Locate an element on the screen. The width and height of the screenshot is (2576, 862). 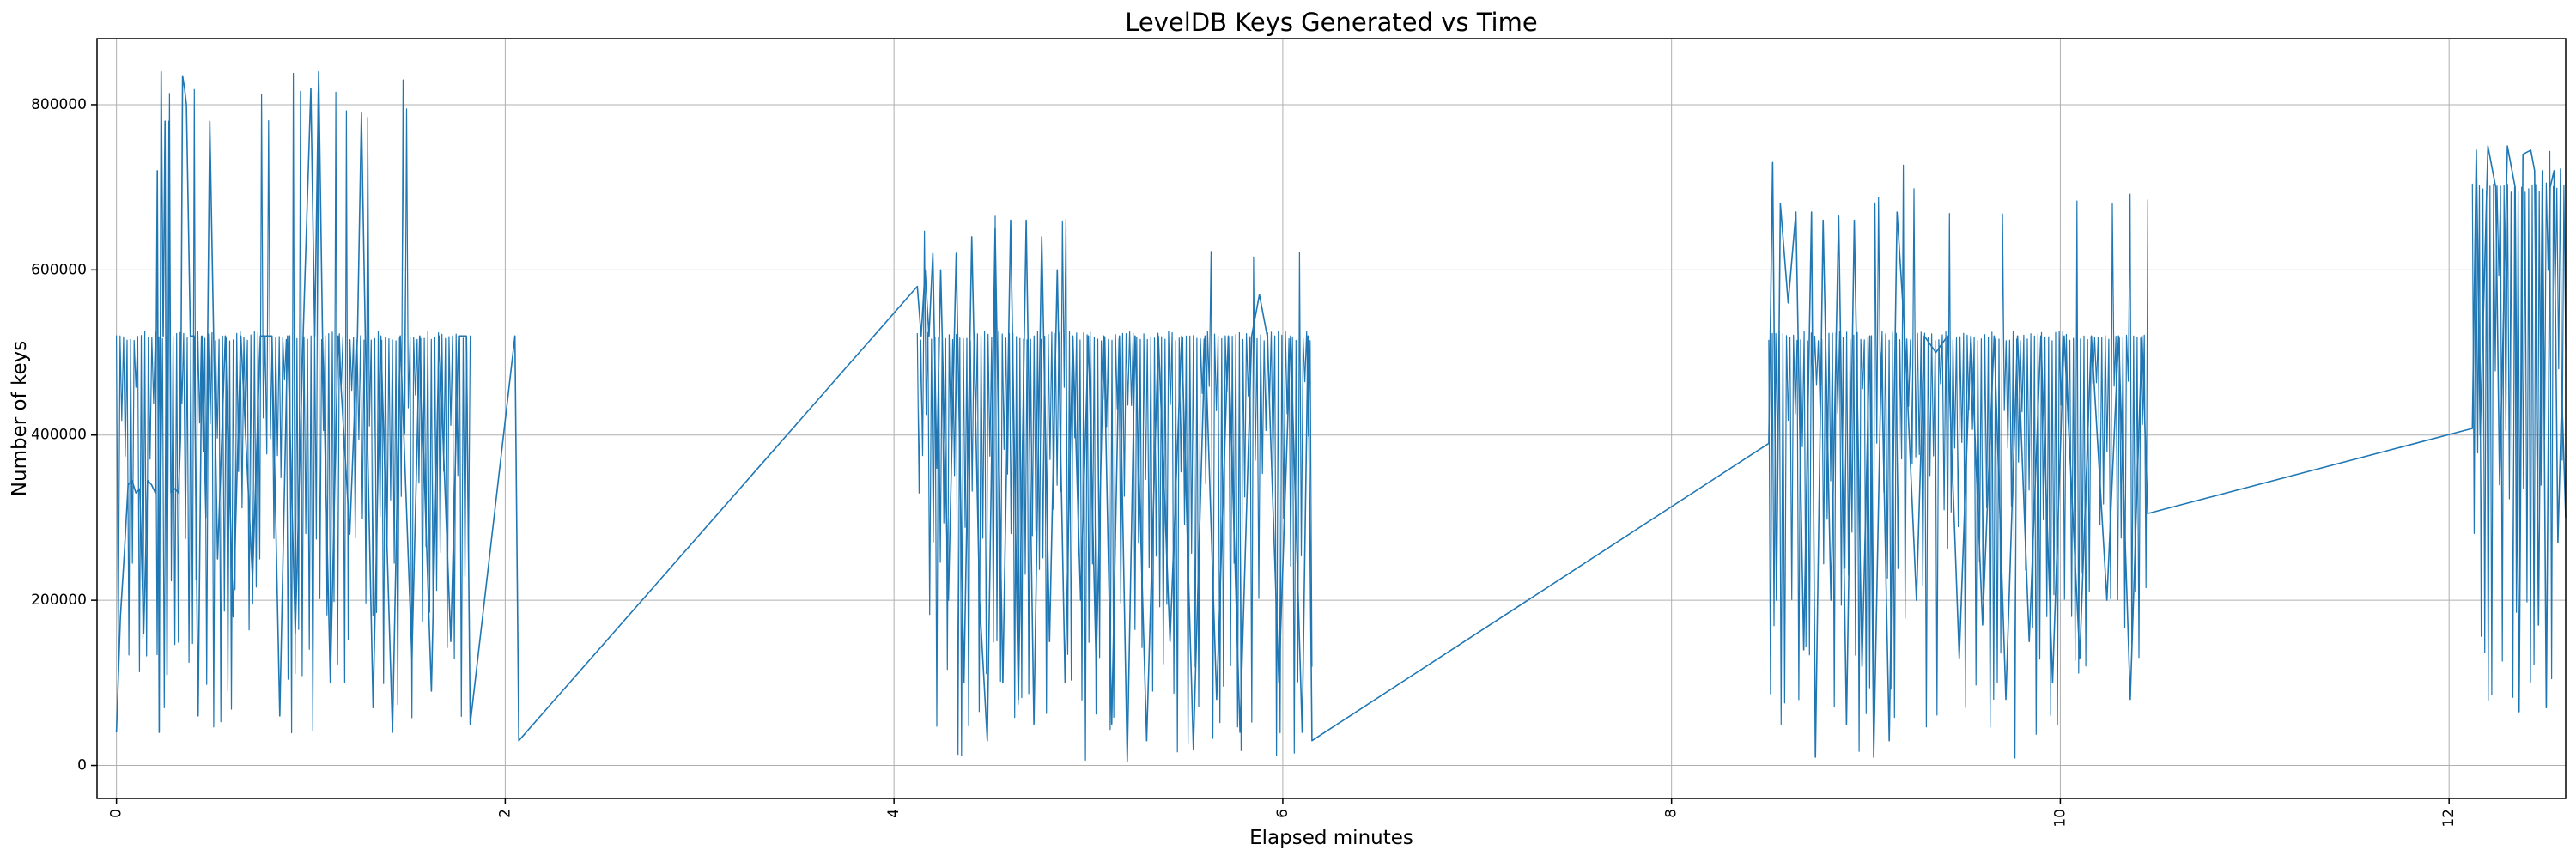
x-axis-title: Elapsed minutes is located at coordinates (1331, 838).